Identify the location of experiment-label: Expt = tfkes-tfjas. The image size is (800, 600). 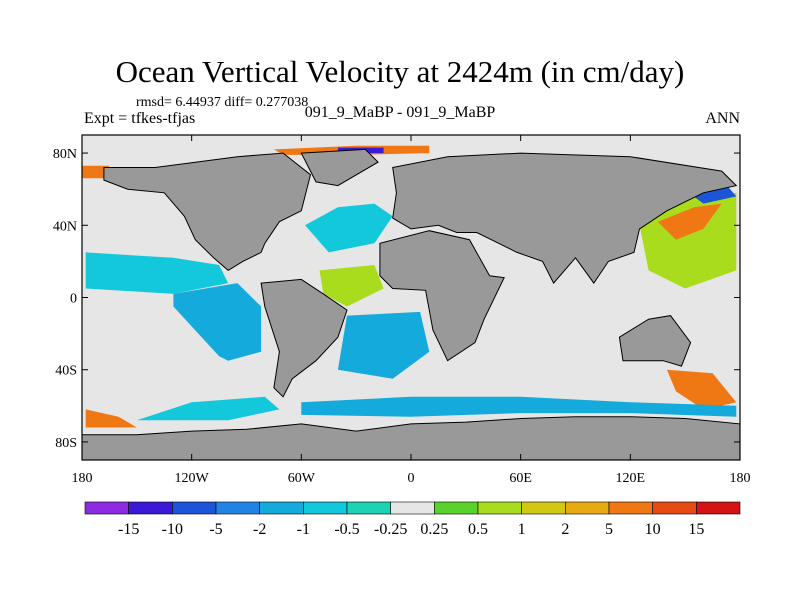
(140, 118).